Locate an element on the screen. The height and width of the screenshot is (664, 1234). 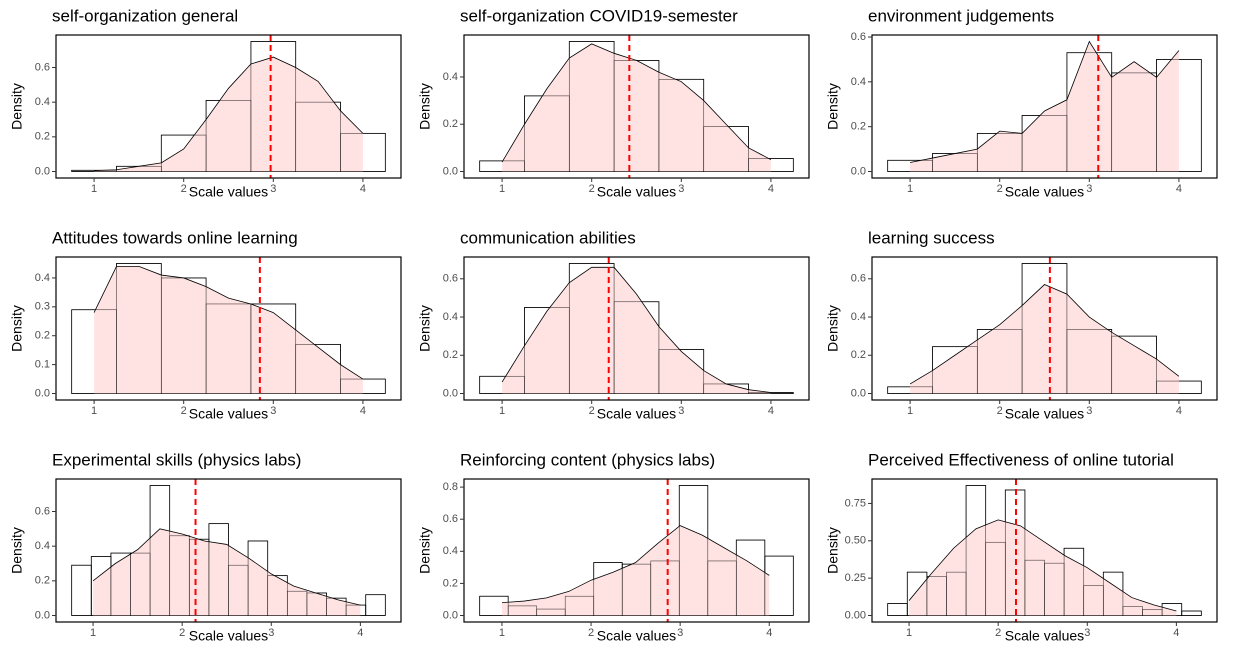
panel-title: self-organization COVID19-semester is located at coordinates (599, 15).